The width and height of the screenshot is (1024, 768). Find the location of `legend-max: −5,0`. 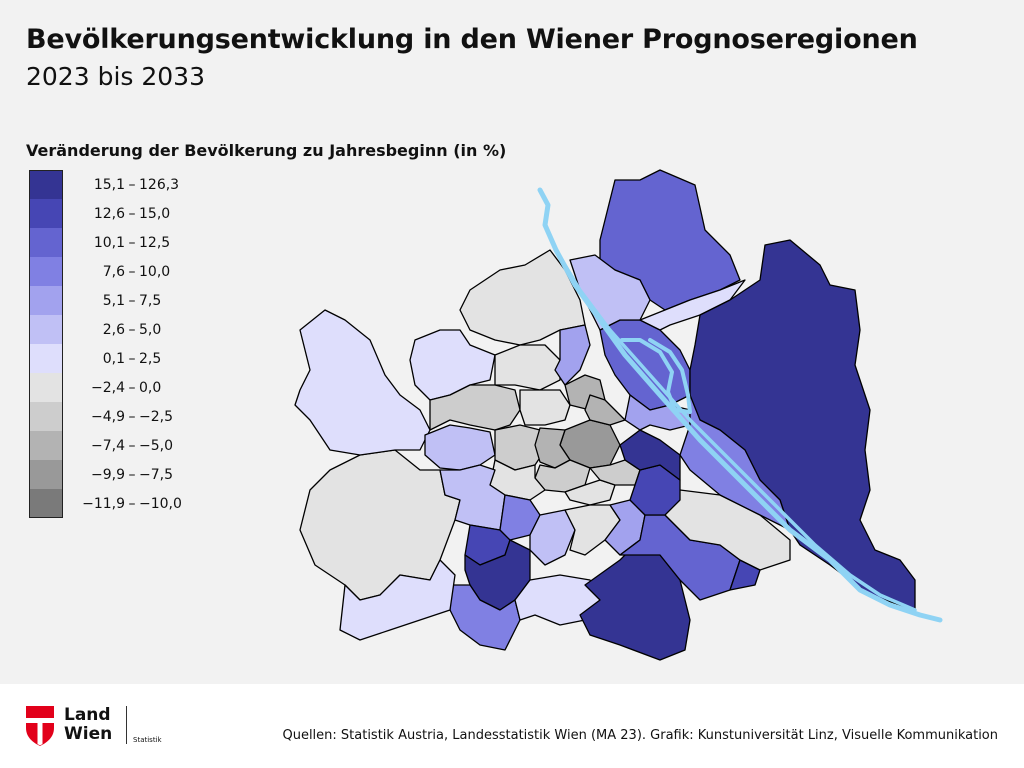

legend-max: −5,0 is located at coordinates (156, 445).